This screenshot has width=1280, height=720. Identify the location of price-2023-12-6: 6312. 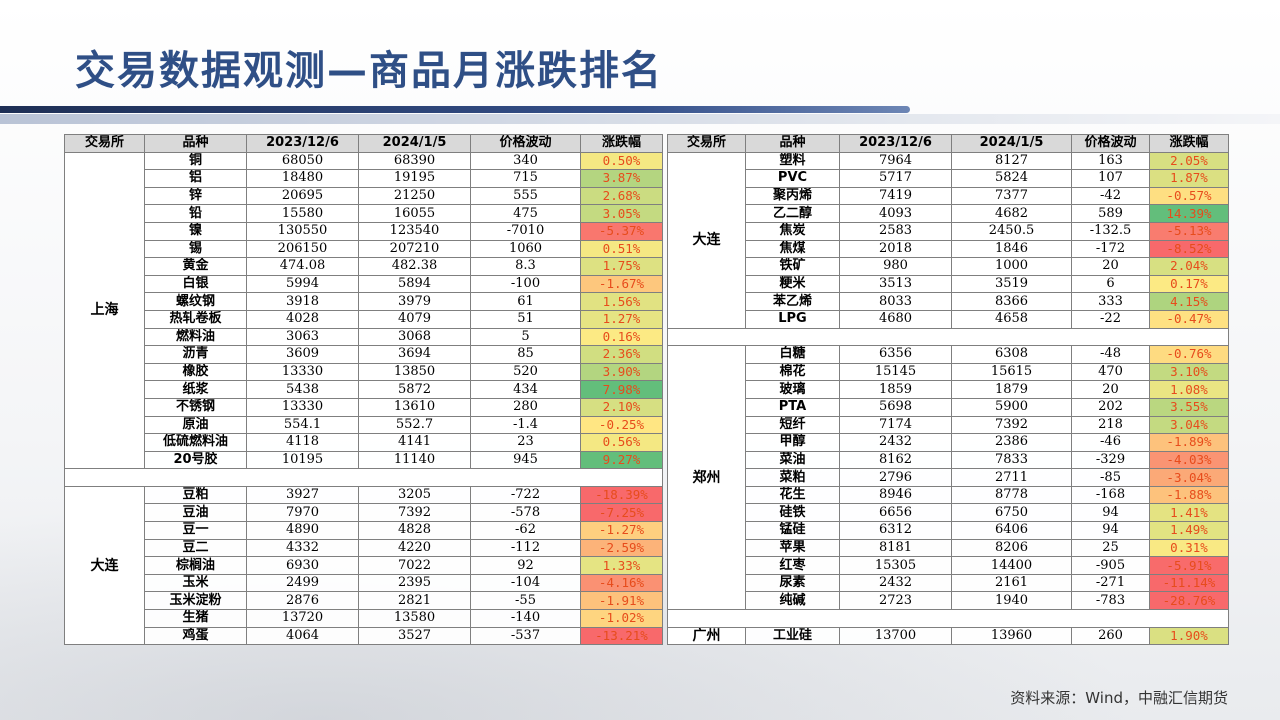
(895, 530).